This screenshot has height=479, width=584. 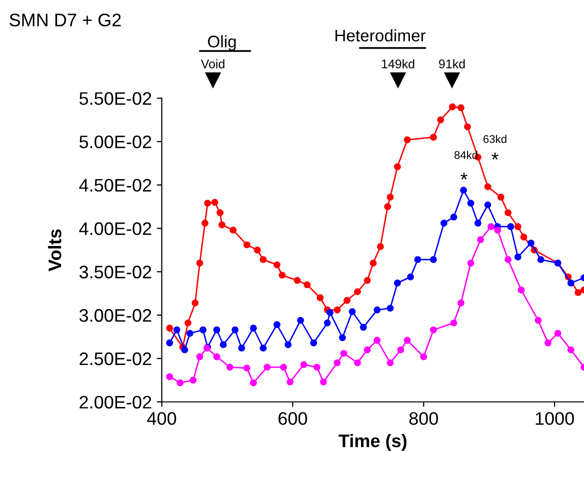 What do you see at coordinates (115, 142) in the screenshot?
I see `y-tick-label: 5.00E-02` at bounding box center [115, 142].